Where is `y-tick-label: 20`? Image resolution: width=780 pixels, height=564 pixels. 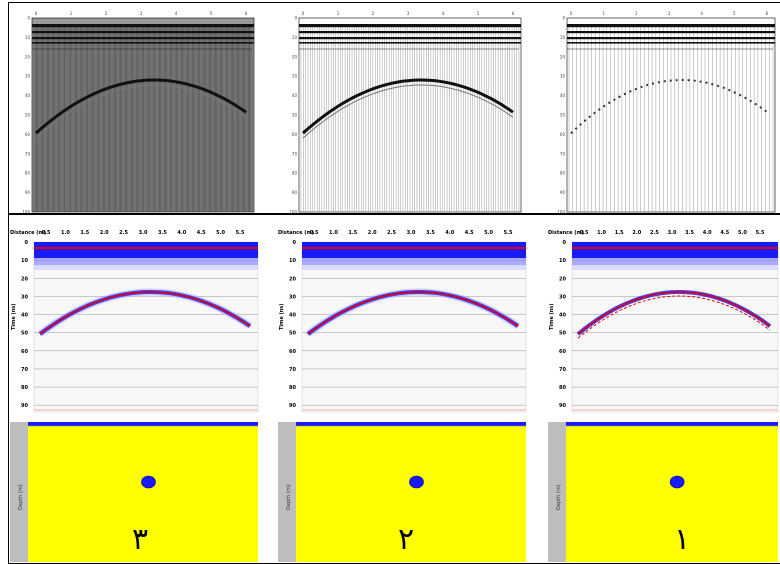
y-tick-label: 20 is located at coordinates (24, 279).